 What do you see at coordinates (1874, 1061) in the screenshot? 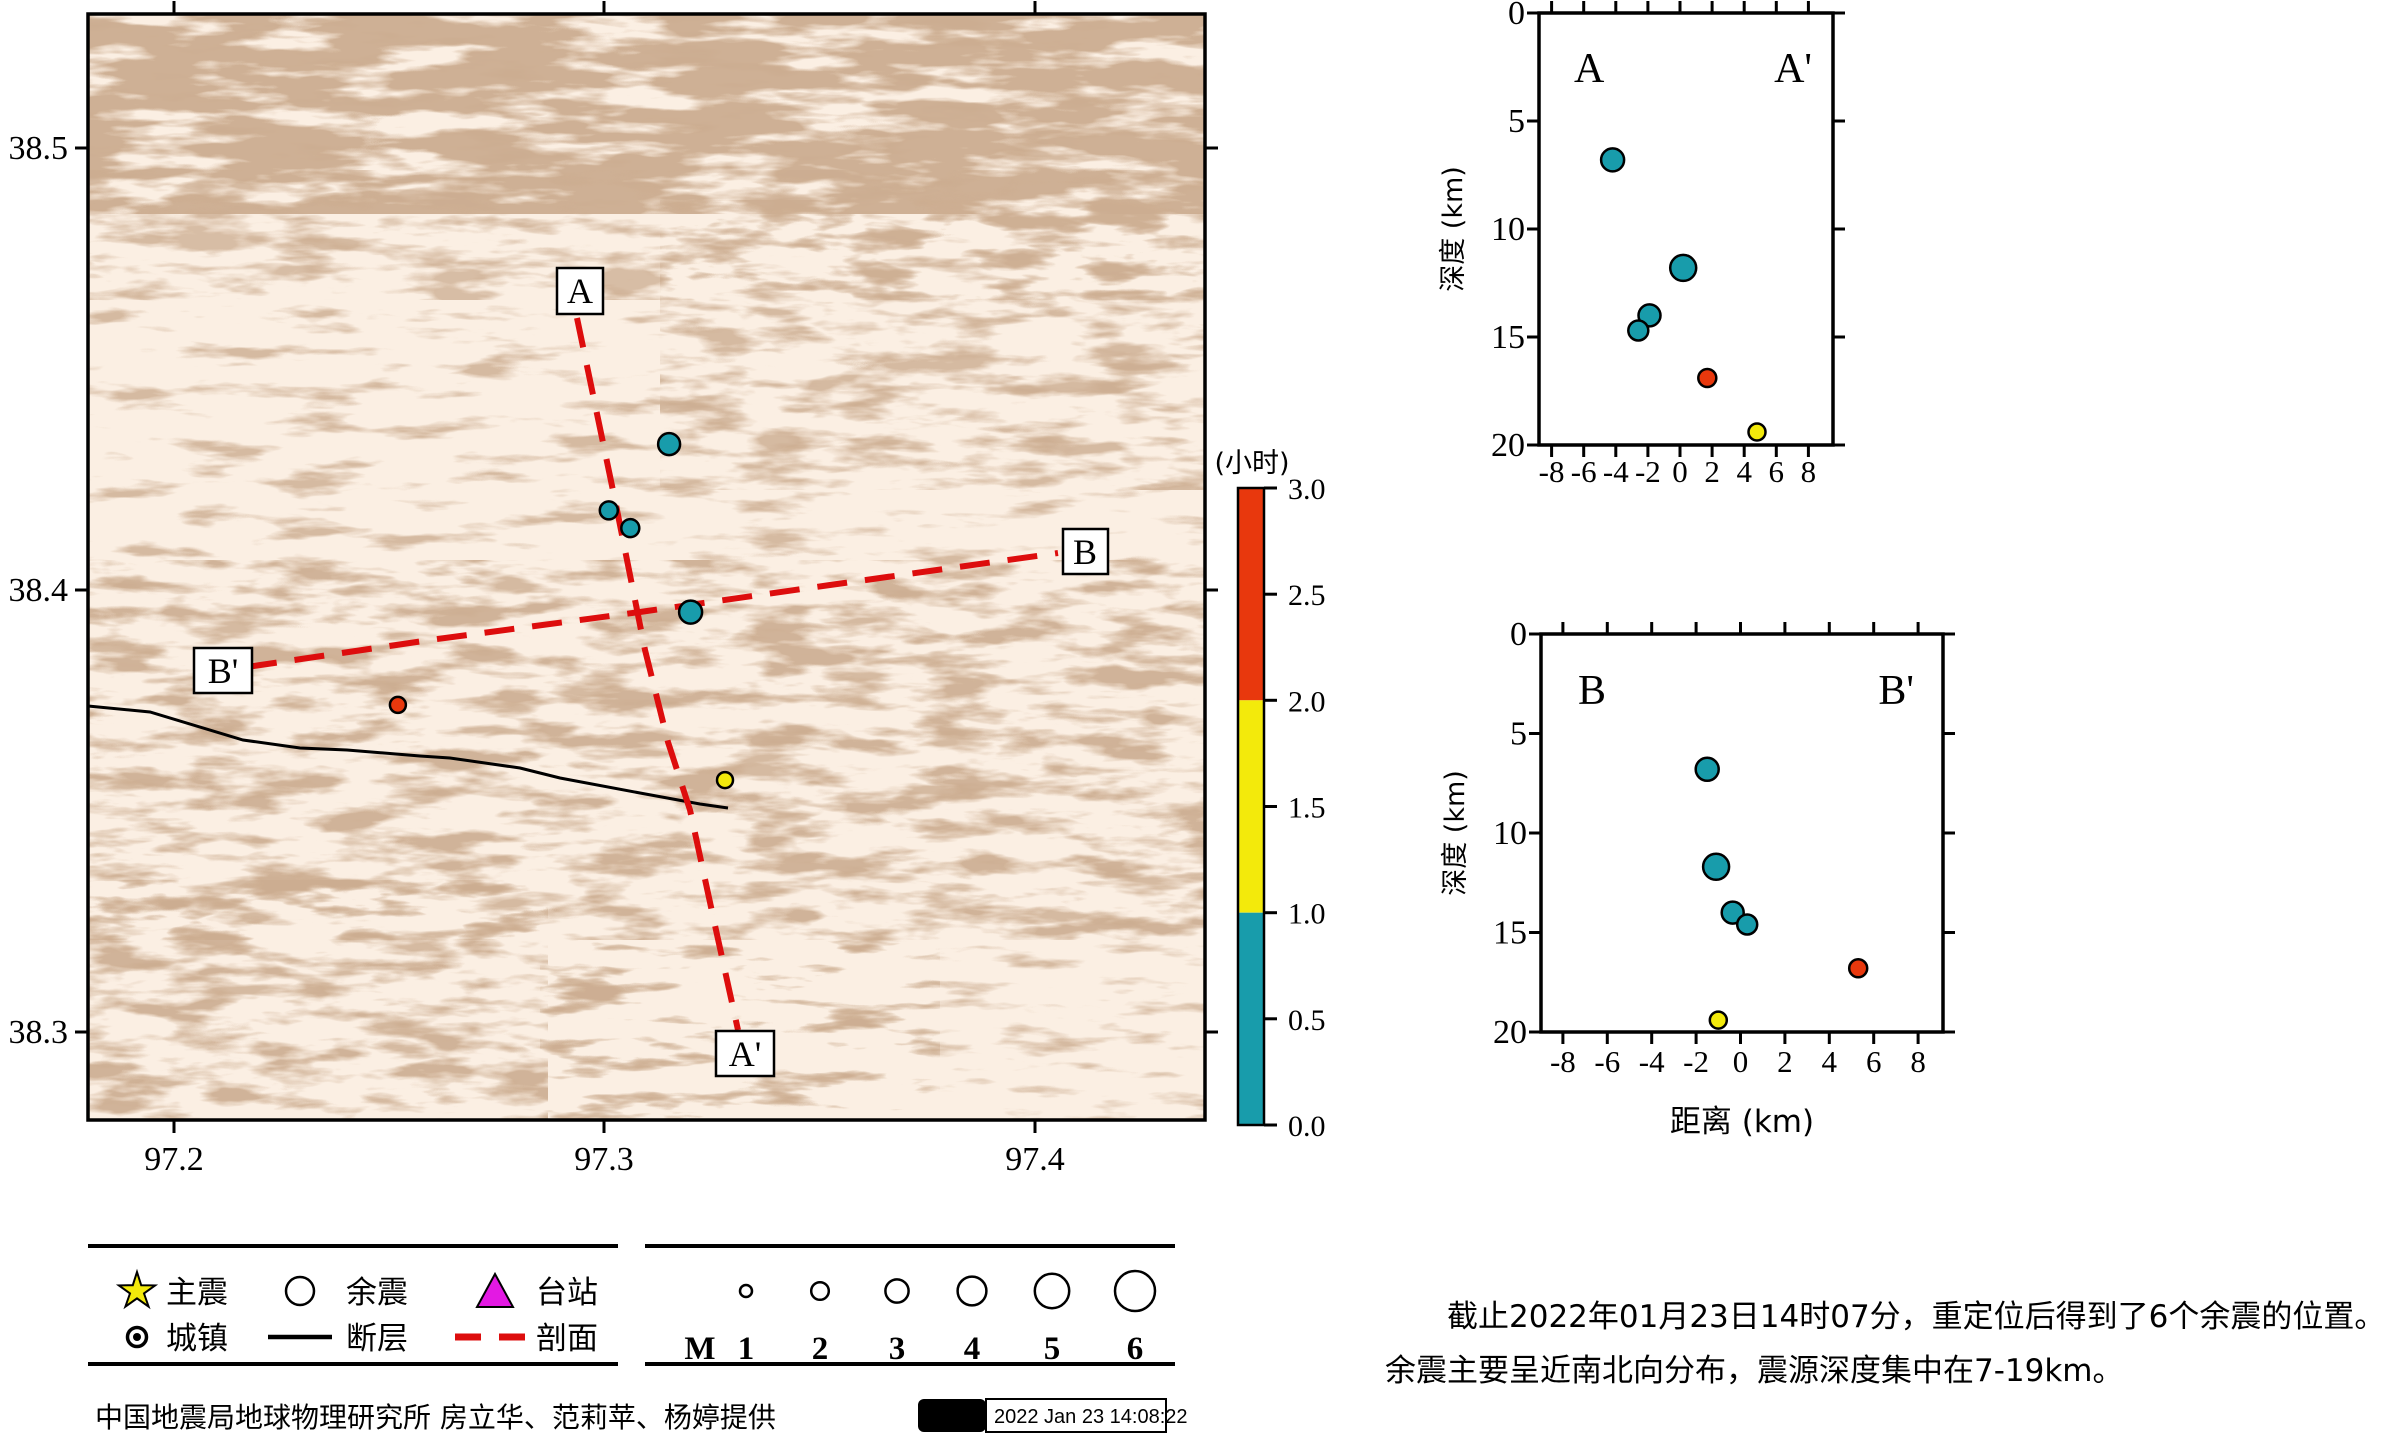
I see `section-x-tick-label: 6` at bounding box center [1874, 1061].